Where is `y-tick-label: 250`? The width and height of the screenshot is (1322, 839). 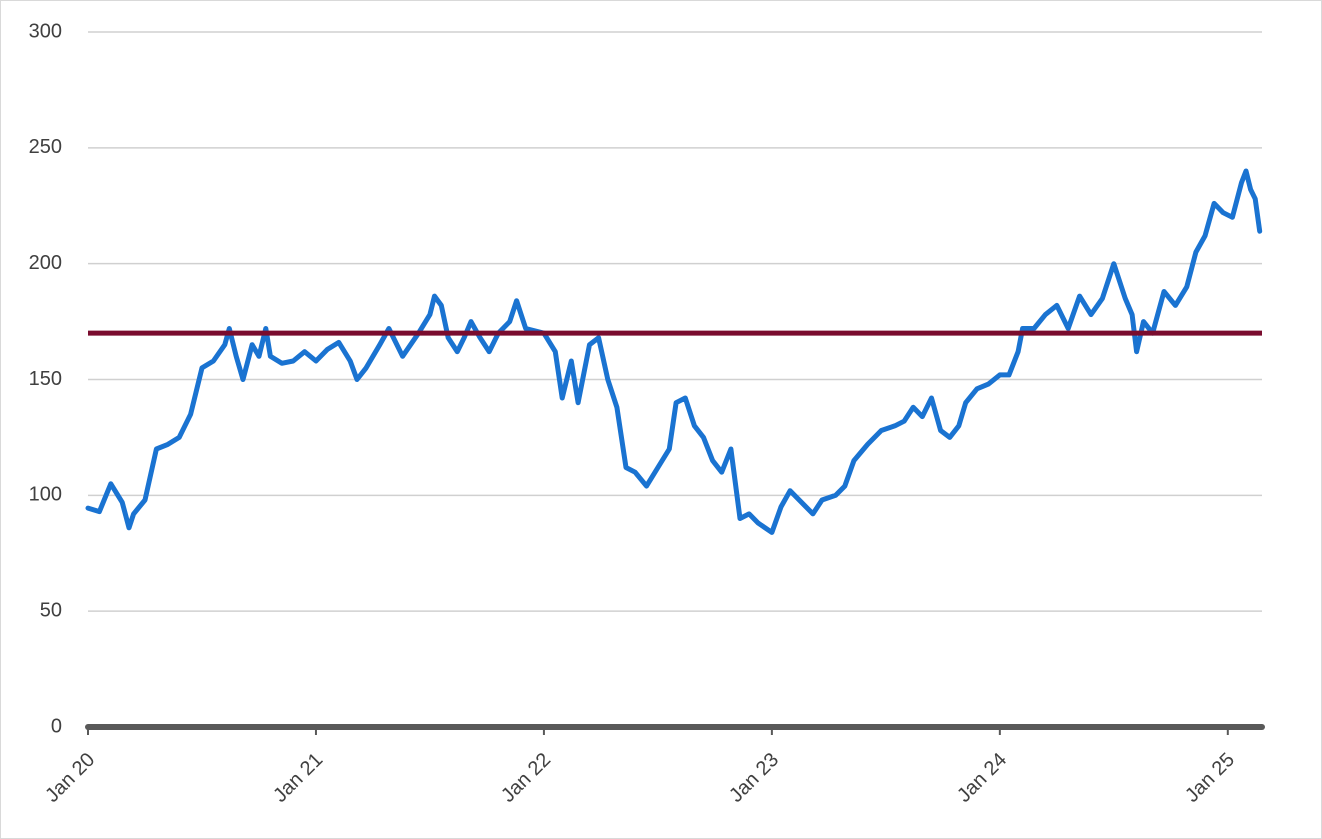 y-tick-label: 250 is located at coordinates (45, 147).